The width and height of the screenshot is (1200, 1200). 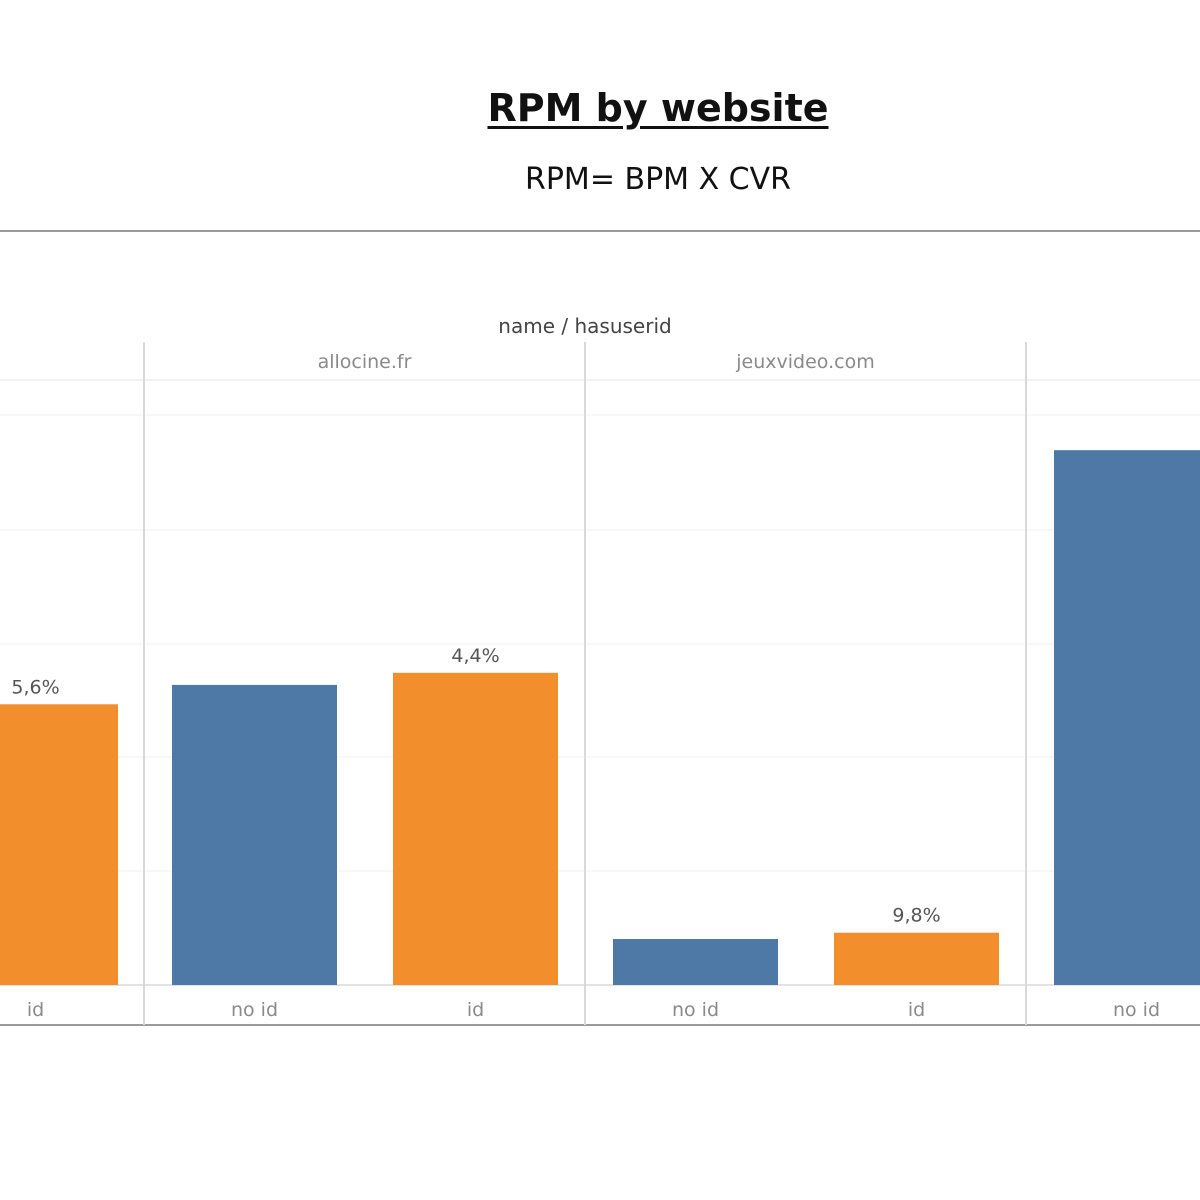 What do you see at coordinates (658, 108) in the screenshot?
I see `chart-title: RPM by website` at bounding box center [658, 108].